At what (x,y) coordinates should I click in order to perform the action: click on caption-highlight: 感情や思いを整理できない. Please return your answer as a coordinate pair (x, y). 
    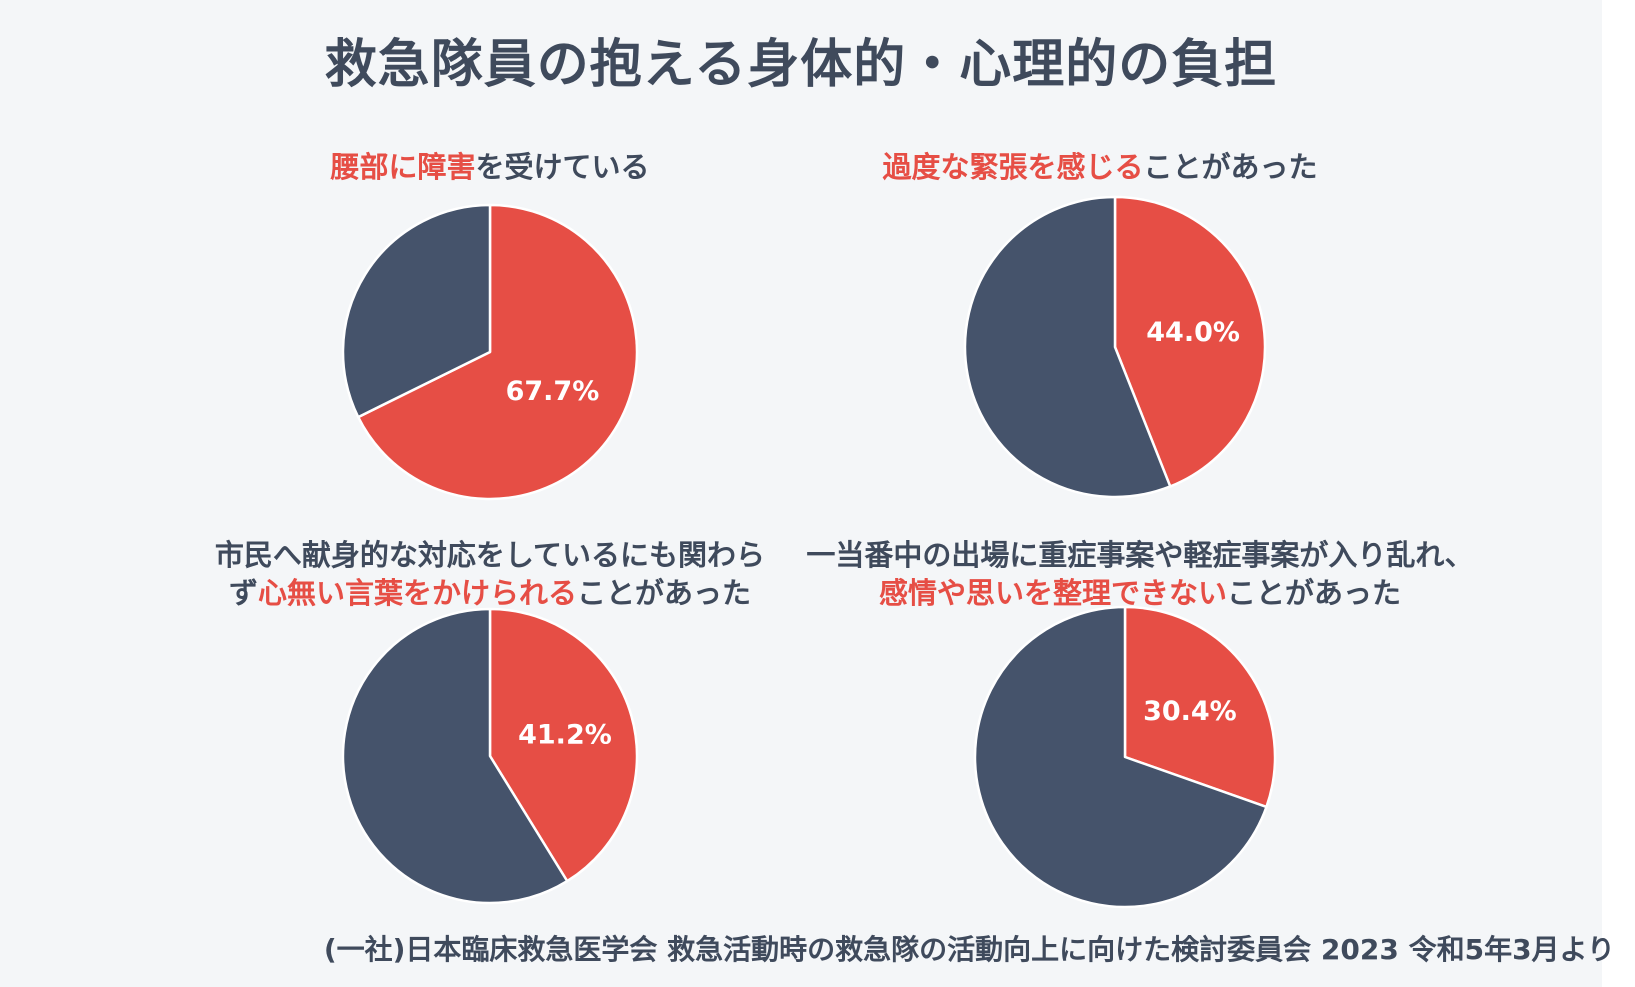
    Looking at the image, I should click on (1052, 593).